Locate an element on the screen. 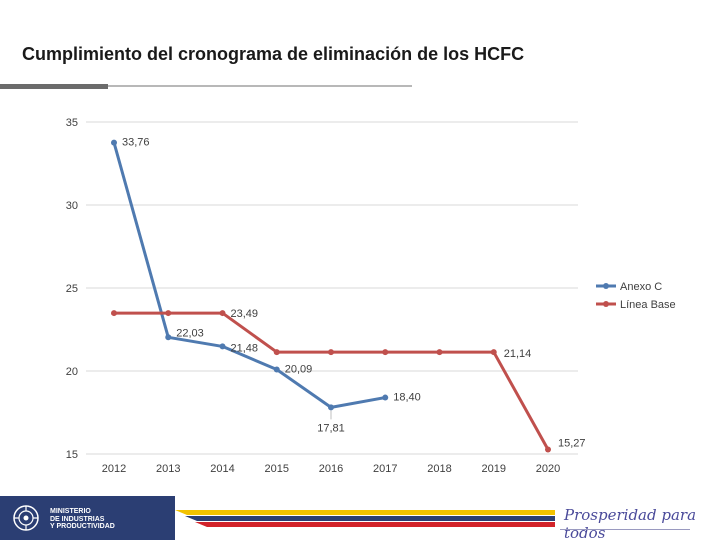  x-tick-label-2012: 2012 is located at coordinates (114, 469).